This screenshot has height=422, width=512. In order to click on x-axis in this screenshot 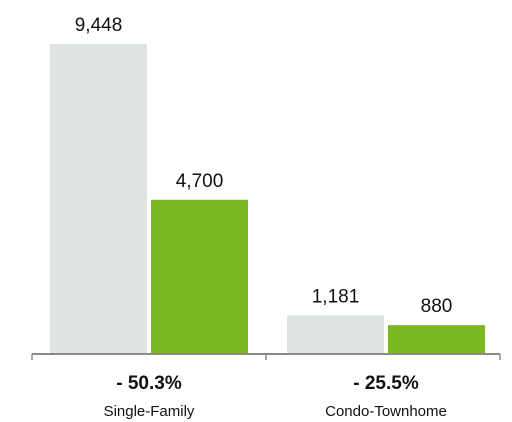, I will do `click(266, 356)`.